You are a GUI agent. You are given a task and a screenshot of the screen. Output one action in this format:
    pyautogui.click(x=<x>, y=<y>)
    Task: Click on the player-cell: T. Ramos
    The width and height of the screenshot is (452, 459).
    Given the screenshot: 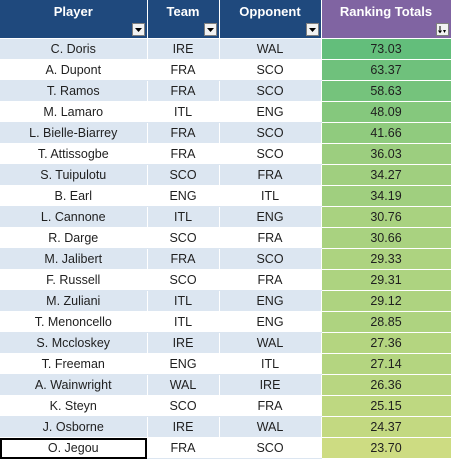 What is the action you would take?
    pyautogui.click(x=74, y=91)
    